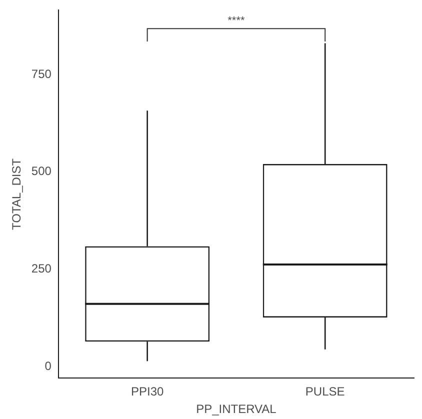  Describe the element at coordinates (325, 391) in the screenshot. I see `x-tick-label: PULSE` at that location.